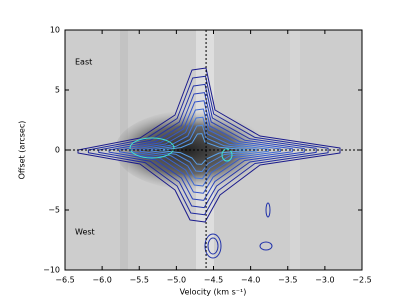 The image size is (400, 300). What do you see at coordinates (361, 280) in the screenshot?
I see `x-tick-label: −2.5` at bounding box center [361, 280].